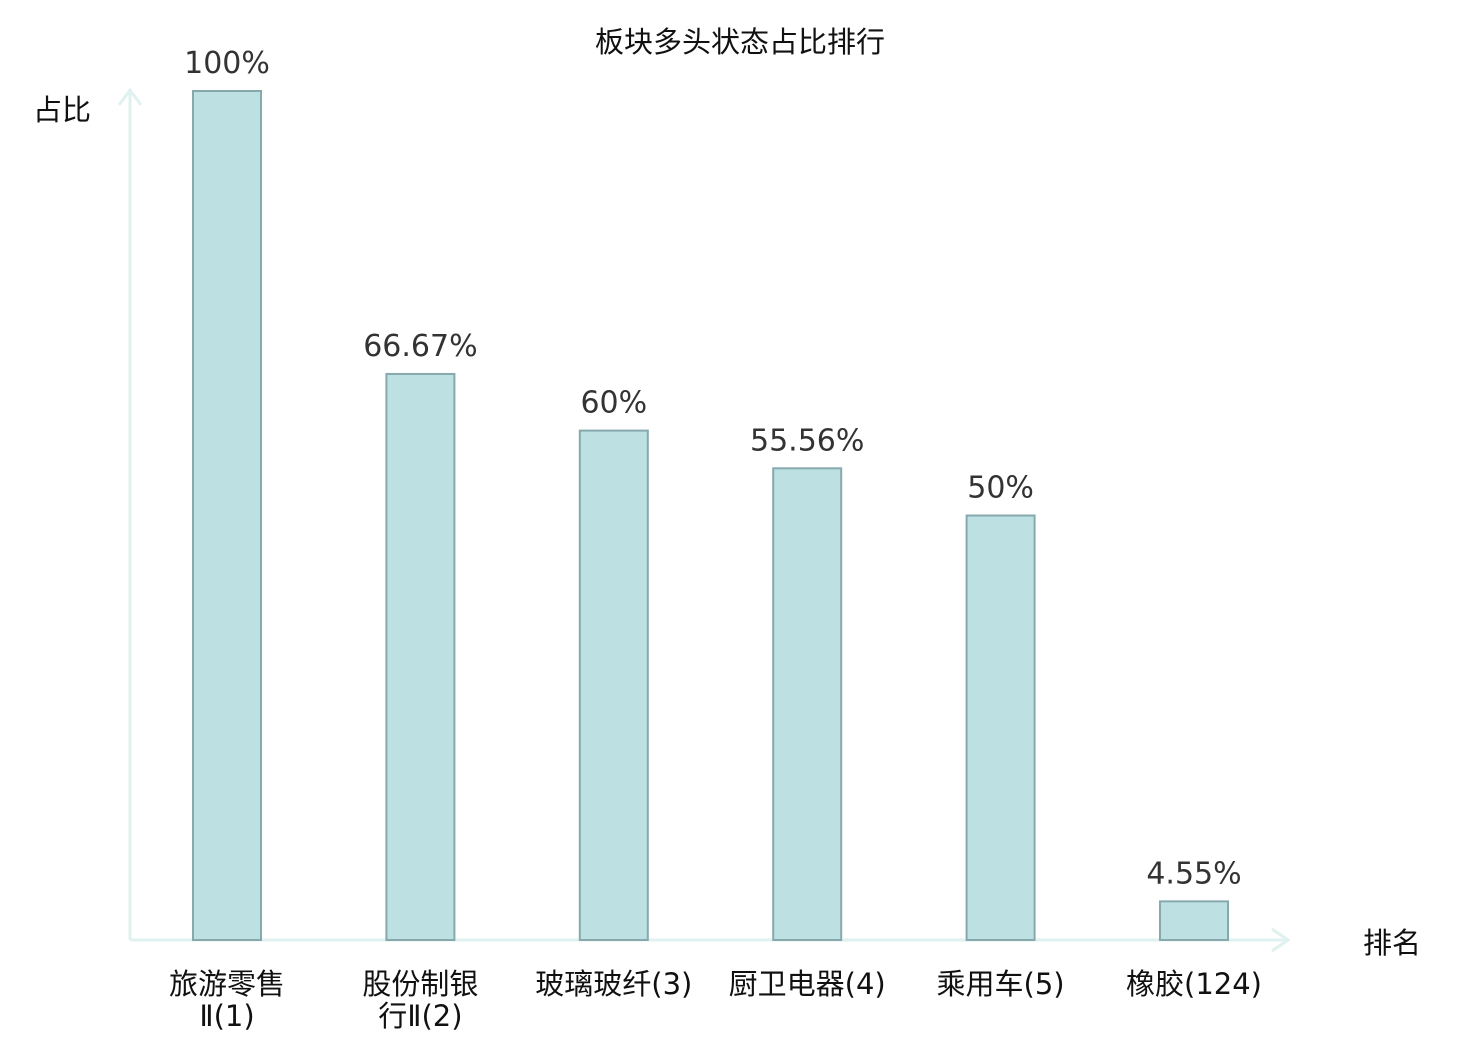  I want to click on y-axis-label: 占比, so click(62, 110).